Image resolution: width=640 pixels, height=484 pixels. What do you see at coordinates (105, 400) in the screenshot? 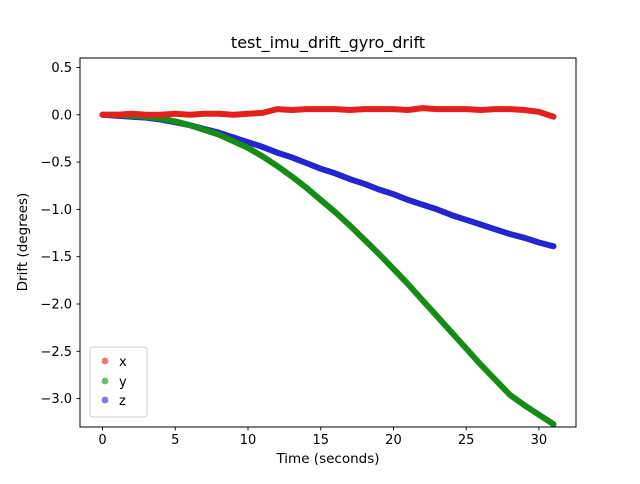
I see `legend-marker-z` at bounding box center [105, 400].